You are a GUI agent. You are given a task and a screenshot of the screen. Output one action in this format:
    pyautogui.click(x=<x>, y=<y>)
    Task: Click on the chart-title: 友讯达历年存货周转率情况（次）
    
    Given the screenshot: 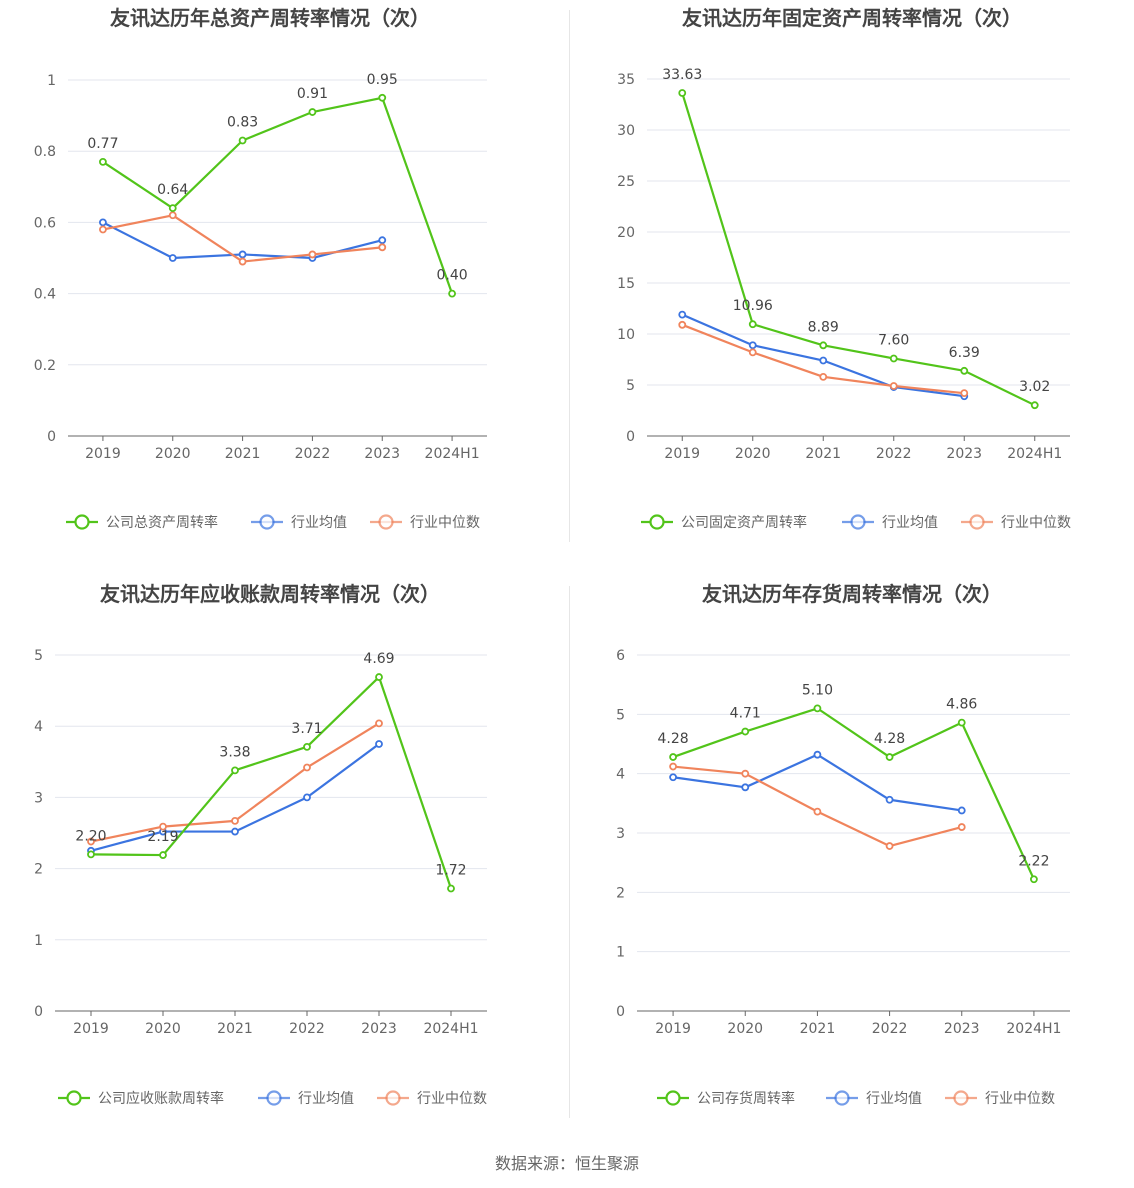 What is the action you would take?
    pyautogui.click(x=852, y=594)
    